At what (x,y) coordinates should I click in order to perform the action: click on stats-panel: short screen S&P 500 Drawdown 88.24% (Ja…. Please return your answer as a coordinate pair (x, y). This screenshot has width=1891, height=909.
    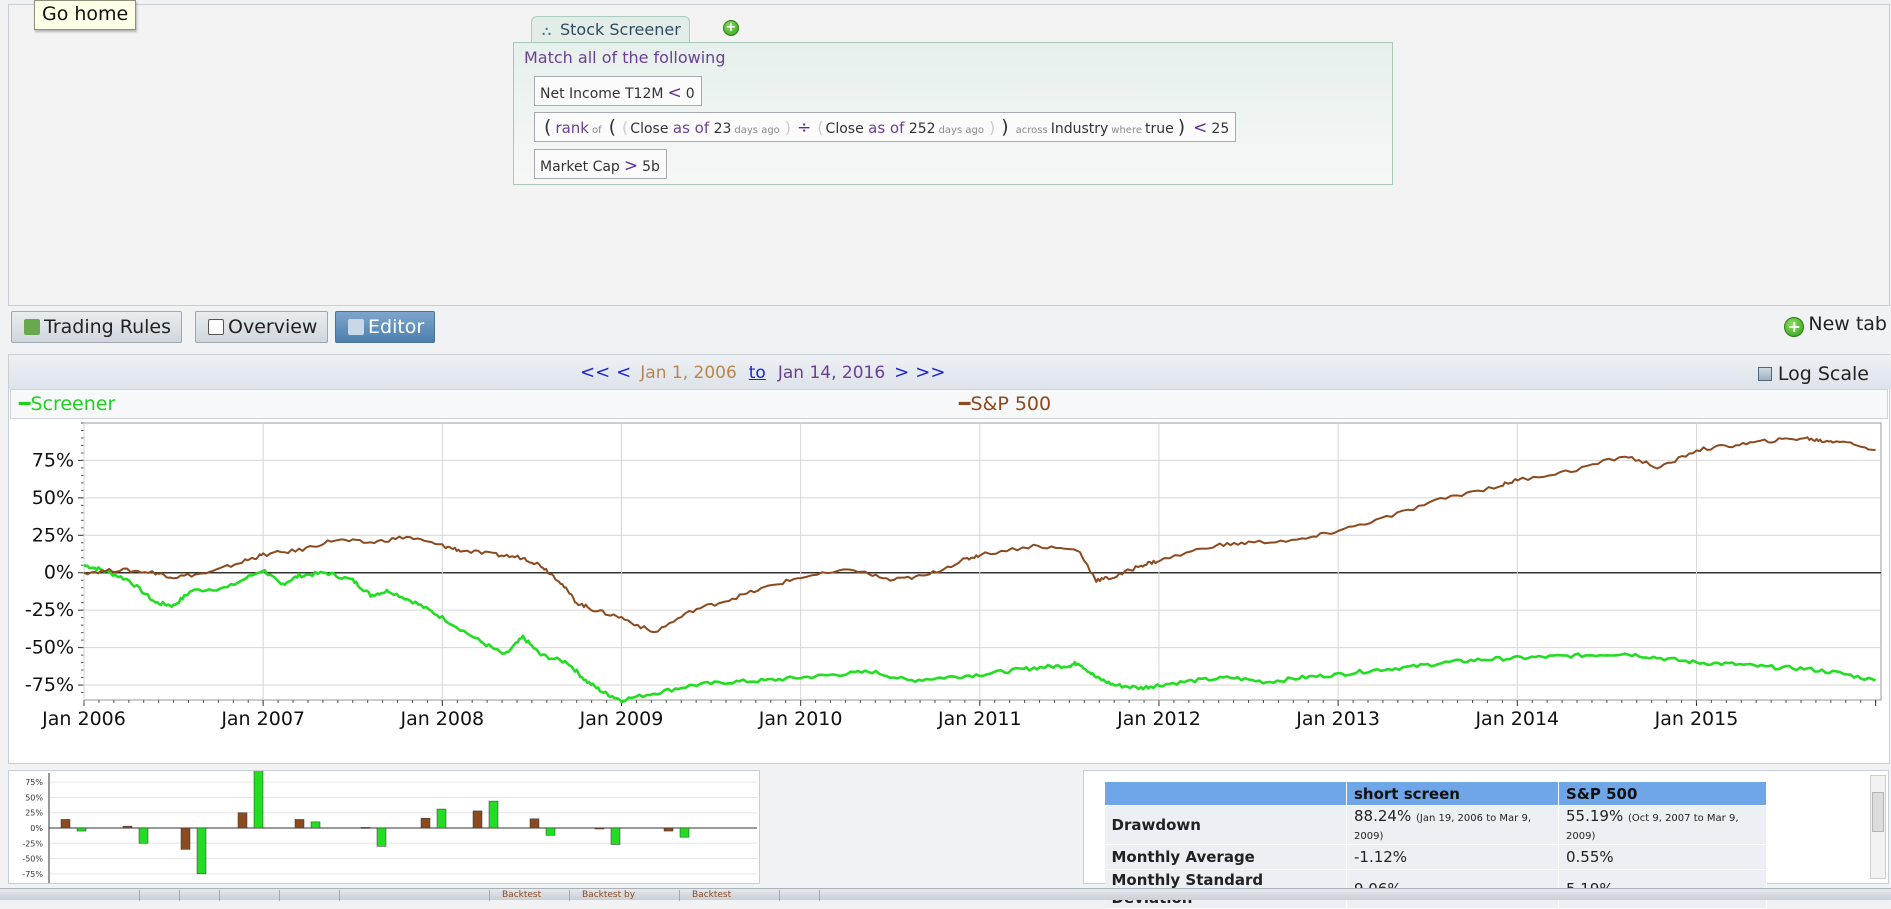
    Looking at the image, I should click on (1486, 839).